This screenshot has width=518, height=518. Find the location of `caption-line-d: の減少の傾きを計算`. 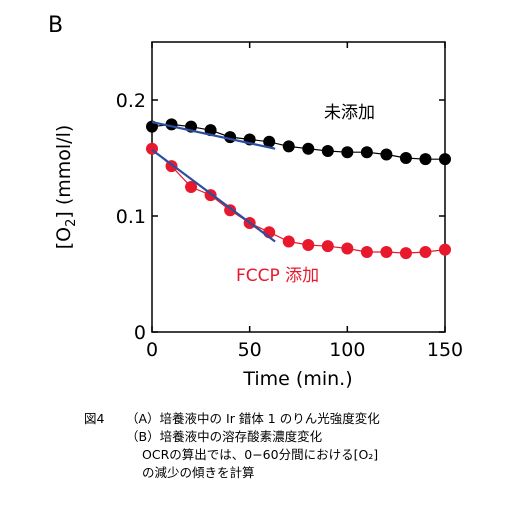

caption-line-d: の減少の傾きを計算 is located at coordinates (198, 472).